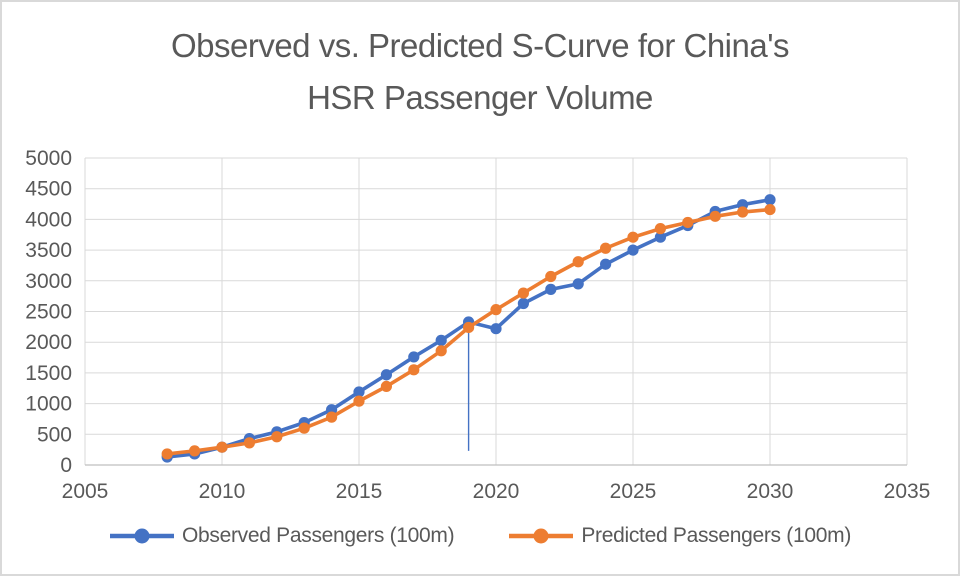 The width and height of the screenshot is (960, 576). What do you see at coordinates (48, 312) in the screenshot?
I see `y-tick-label: 2500` at bounding box center [48, 312].